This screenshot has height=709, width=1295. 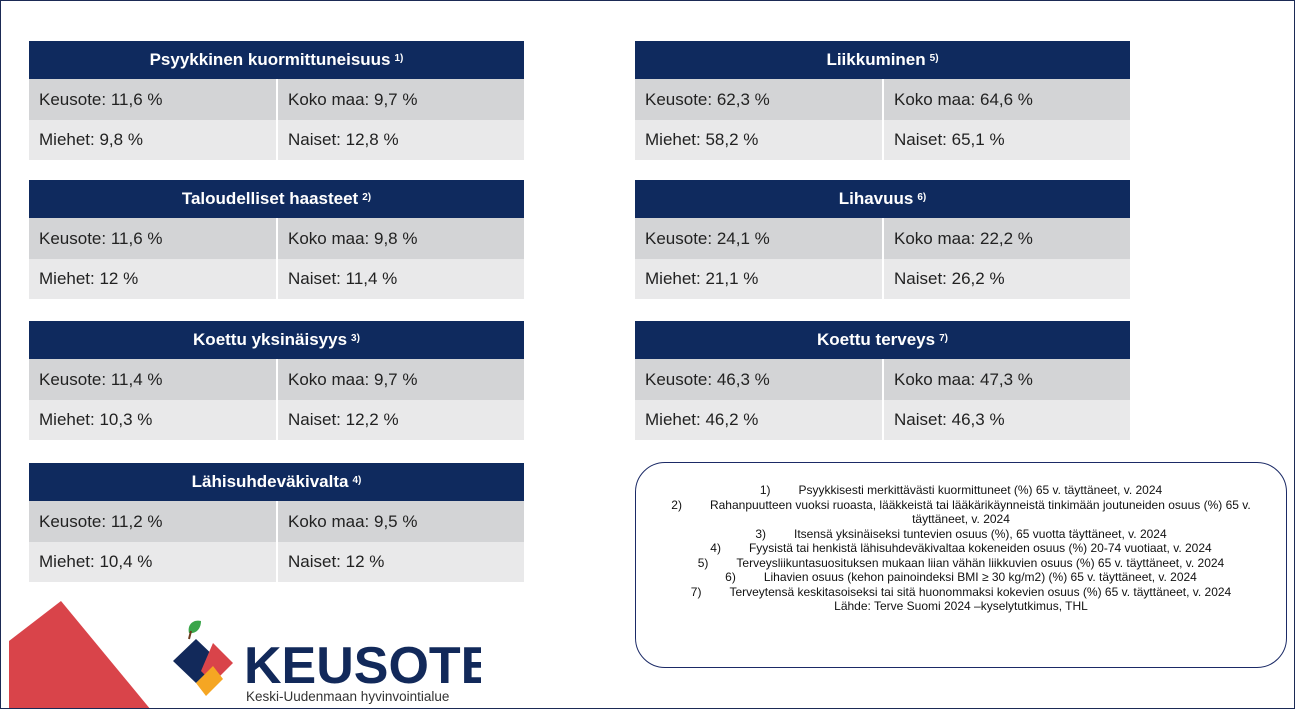 What do you see at coordinates (702, 278) in the screenshot?
I see `stat-cell: Miehet: 21,1 %` at bounding box center [702, 278].